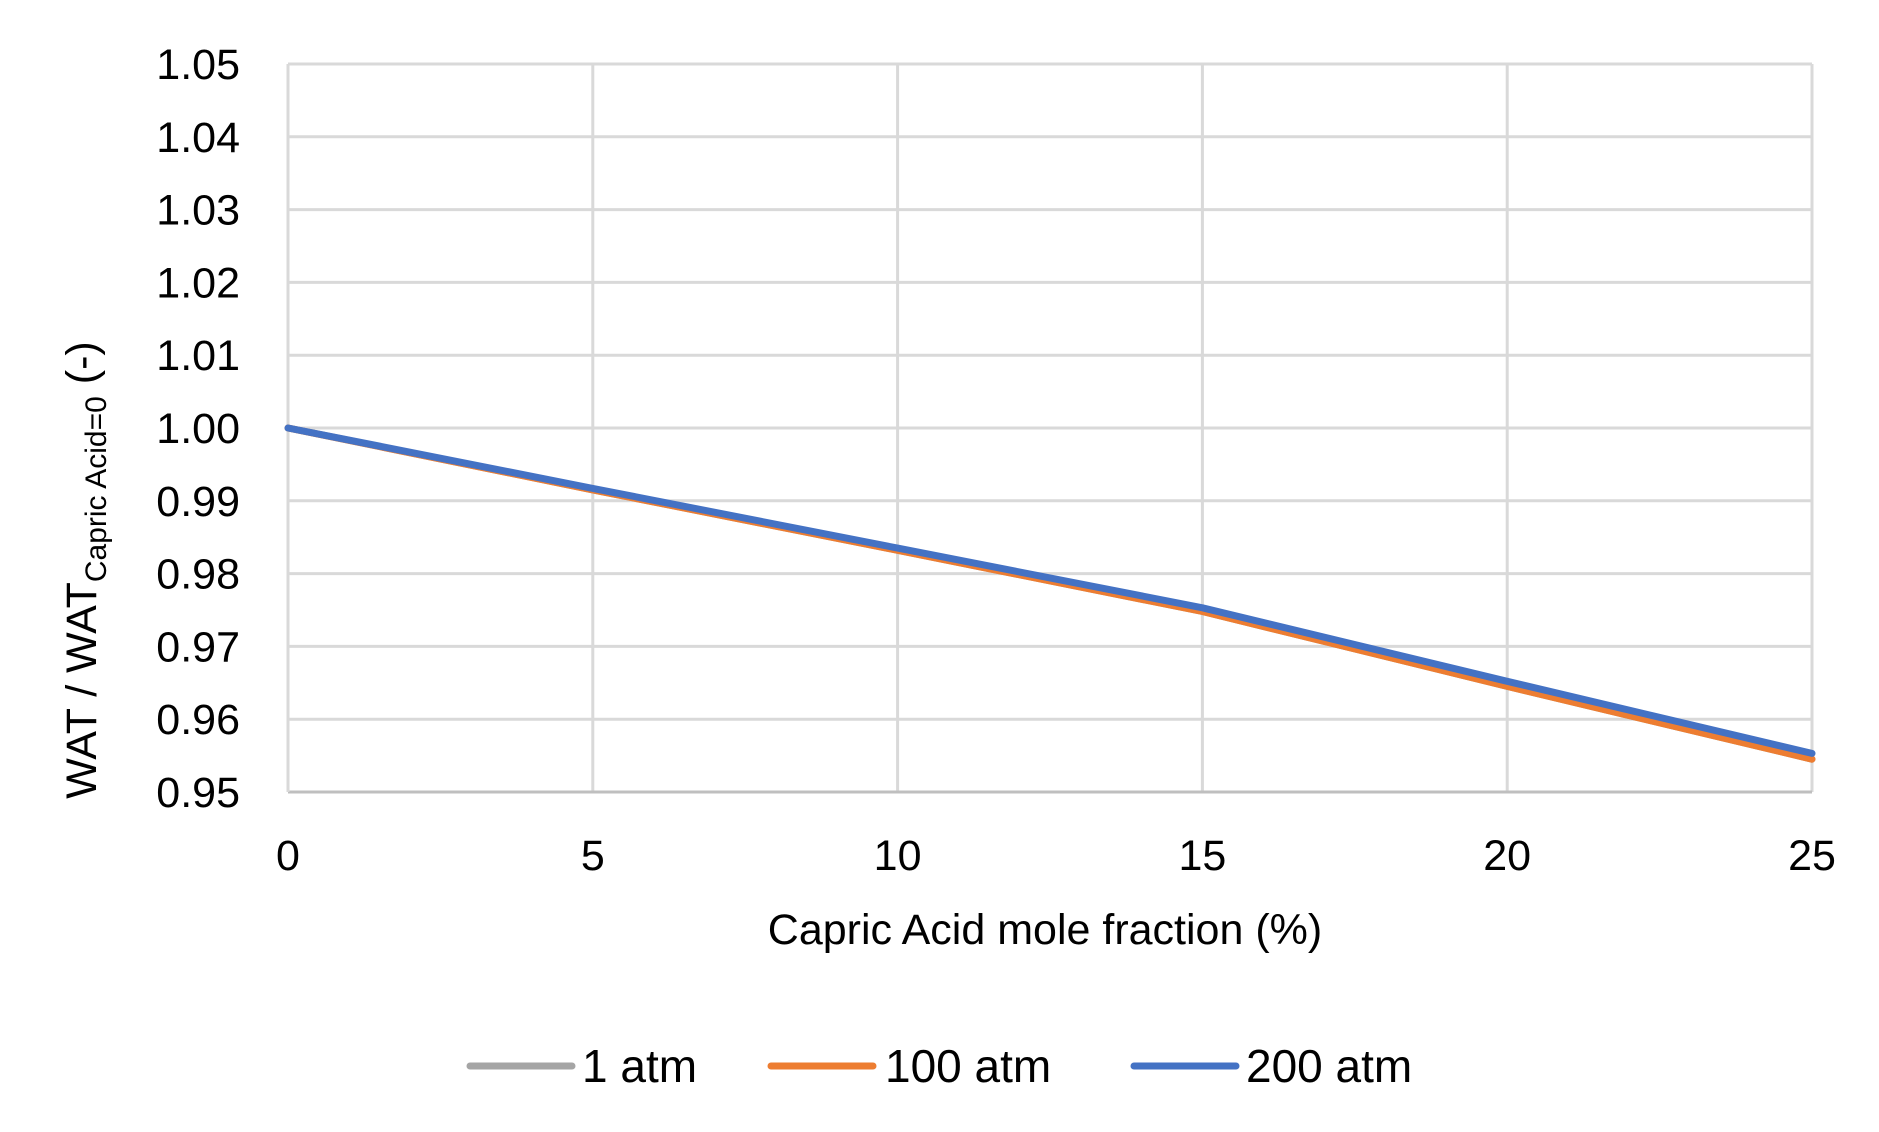 The width and height of the screenshot is (1879, 1132). I want to click on x-tick-label: 20, so click(1507, 856).